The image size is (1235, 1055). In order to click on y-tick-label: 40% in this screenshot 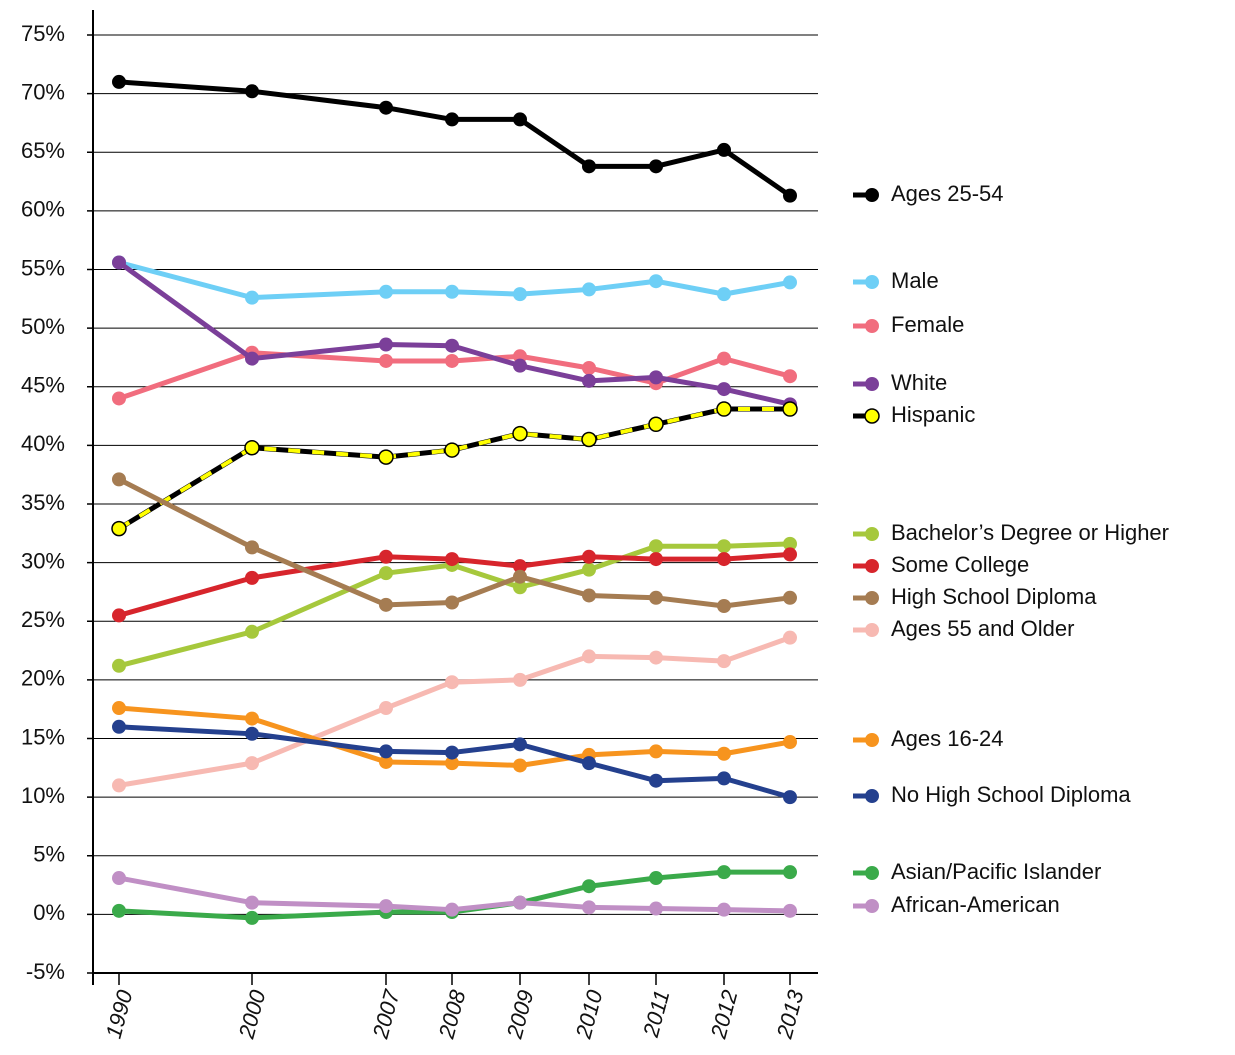, I will do `click(43, 443)`.